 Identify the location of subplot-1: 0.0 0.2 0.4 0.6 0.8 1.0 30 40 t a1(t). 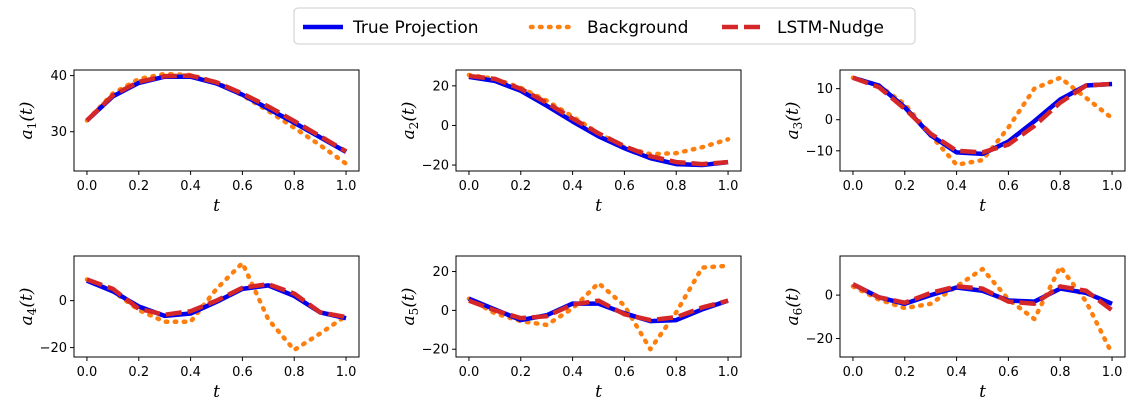
(188, 142).